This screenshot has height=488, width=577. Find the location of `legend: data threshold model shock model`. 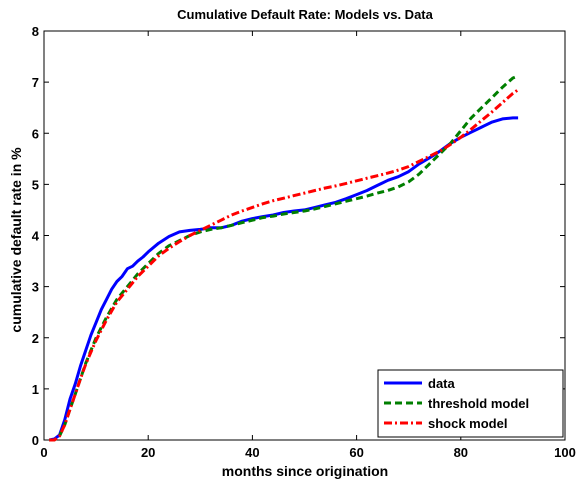

legend: data threshold model shock model is located at coordinates (470, 403).